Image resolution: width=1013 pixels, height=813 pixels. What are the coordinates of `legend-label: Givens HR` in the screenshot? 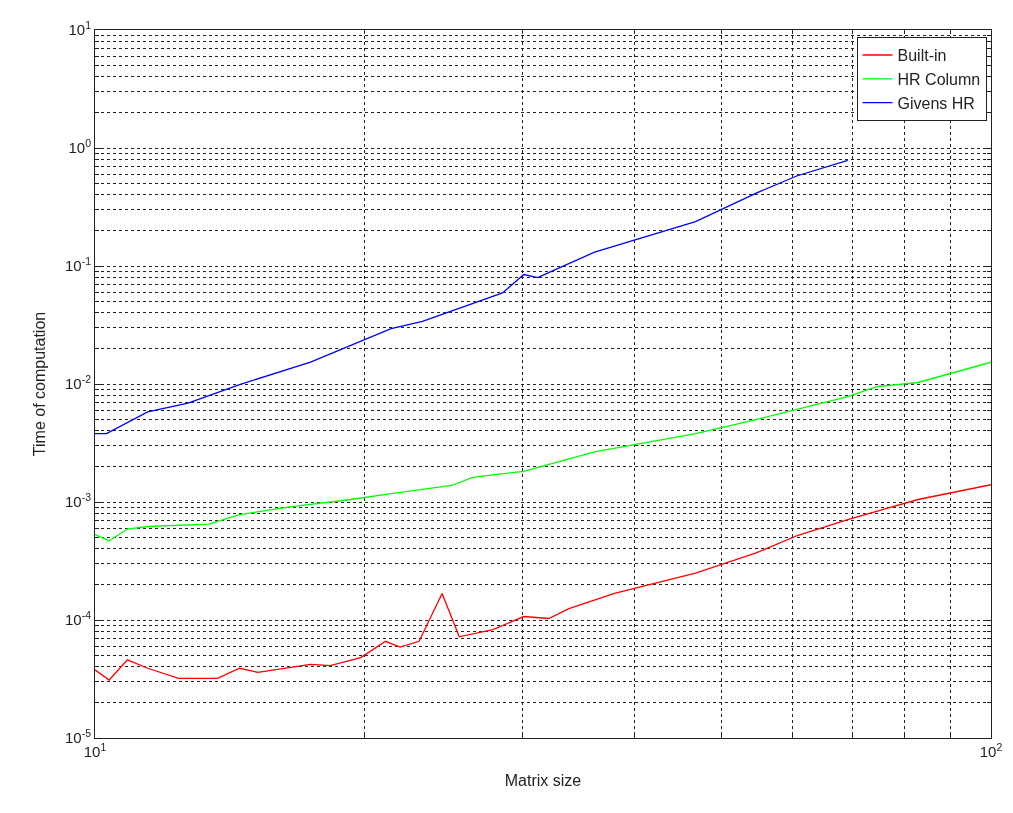 It's located at (936, 103).